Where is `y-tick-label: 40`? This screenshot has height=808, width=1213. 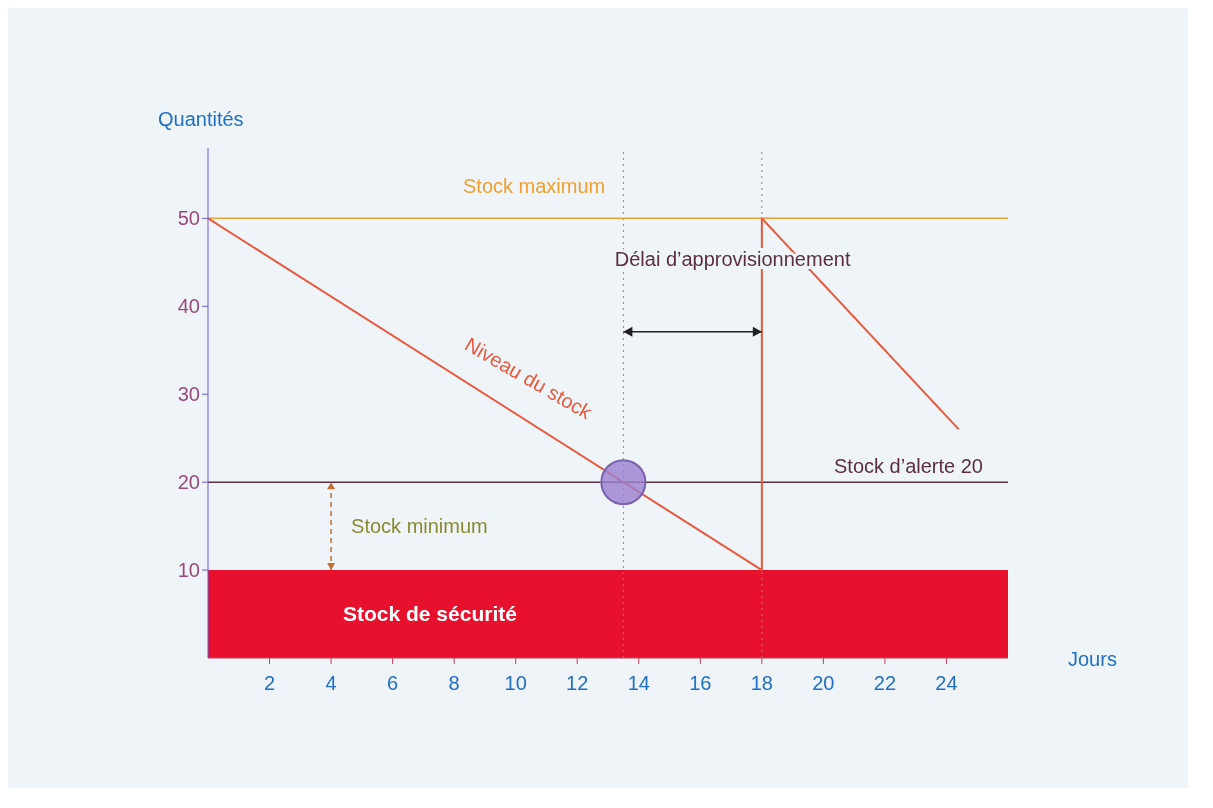 y-tick-label: 40 is located at coordinates (188, 306).